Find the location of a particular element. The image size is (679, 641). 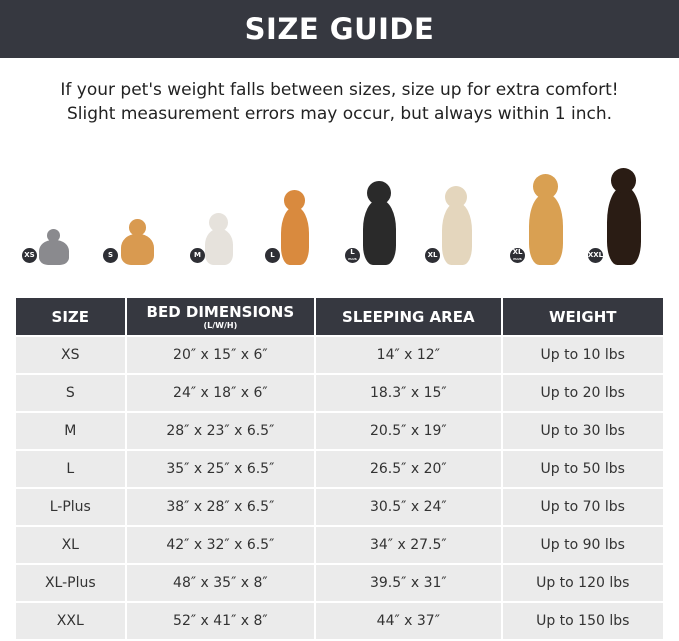

table-cell: 18.3″ x 15″ is located at coordinates (408, 393).